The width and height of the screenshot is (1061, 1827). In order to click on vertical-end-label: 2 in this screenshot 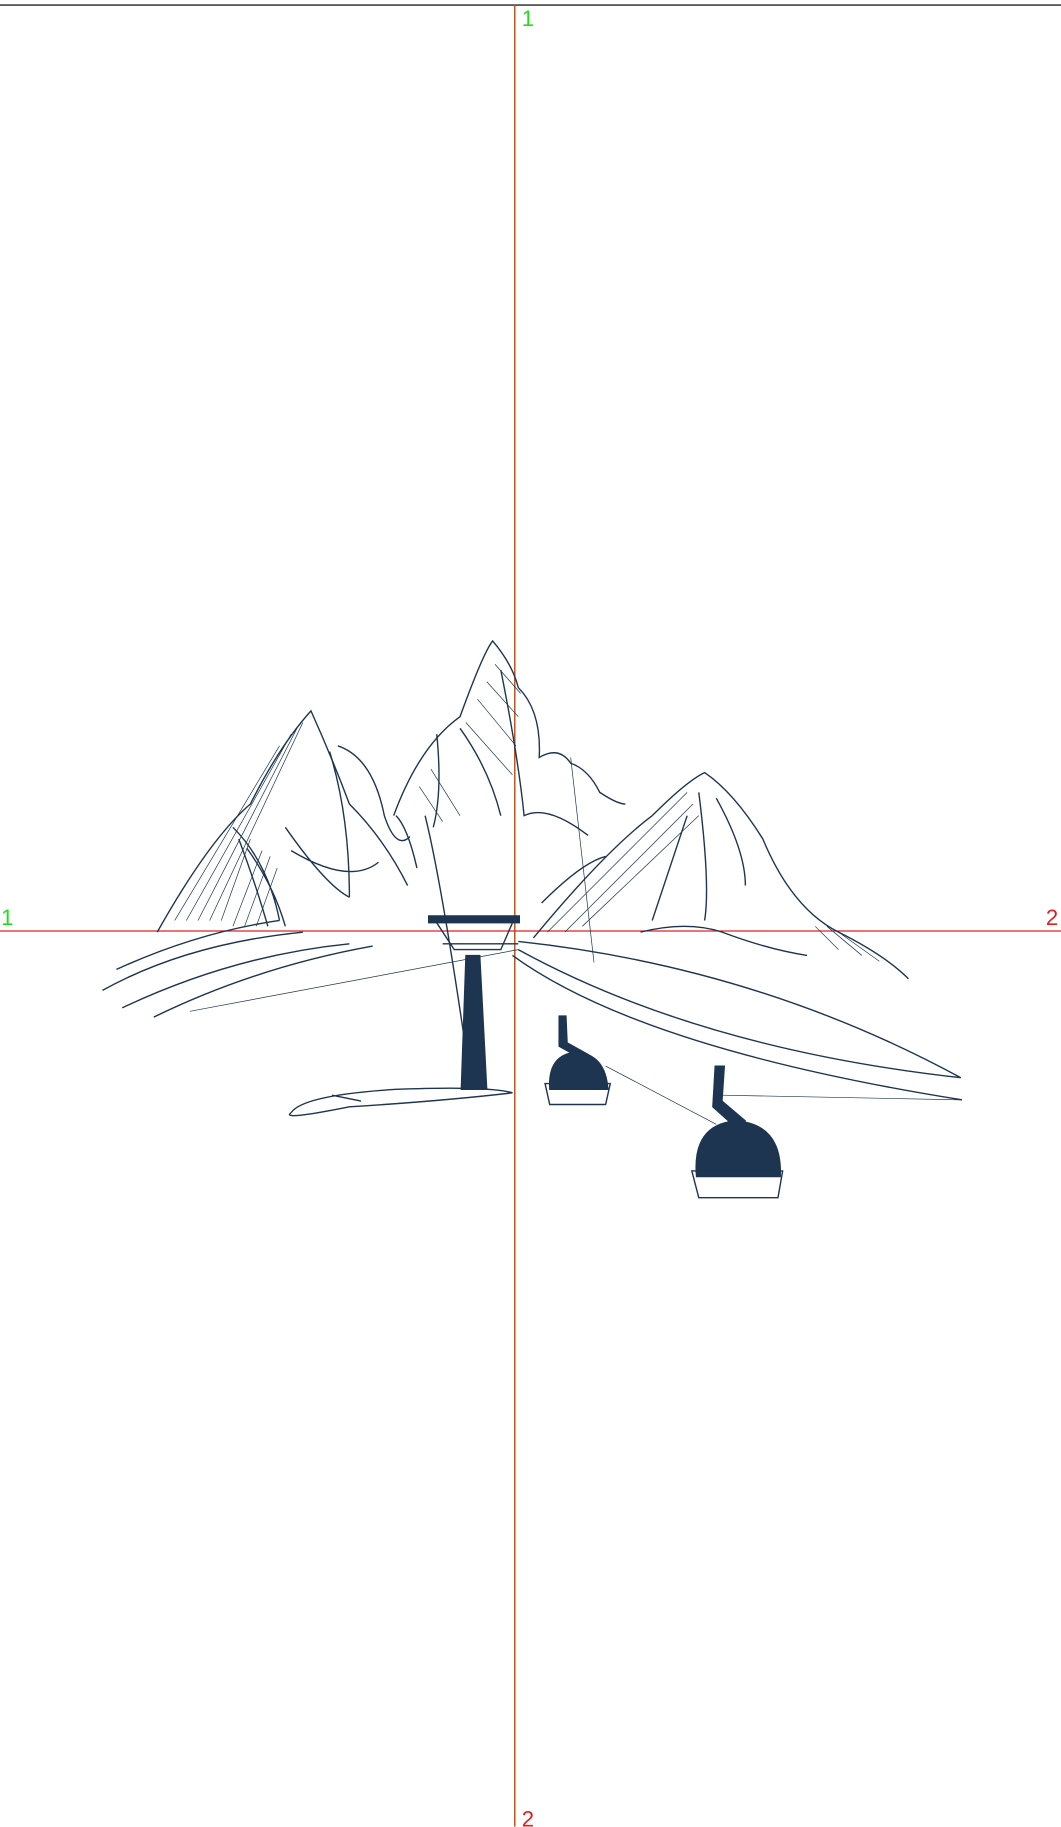, I will do `click(528, 1817)`.